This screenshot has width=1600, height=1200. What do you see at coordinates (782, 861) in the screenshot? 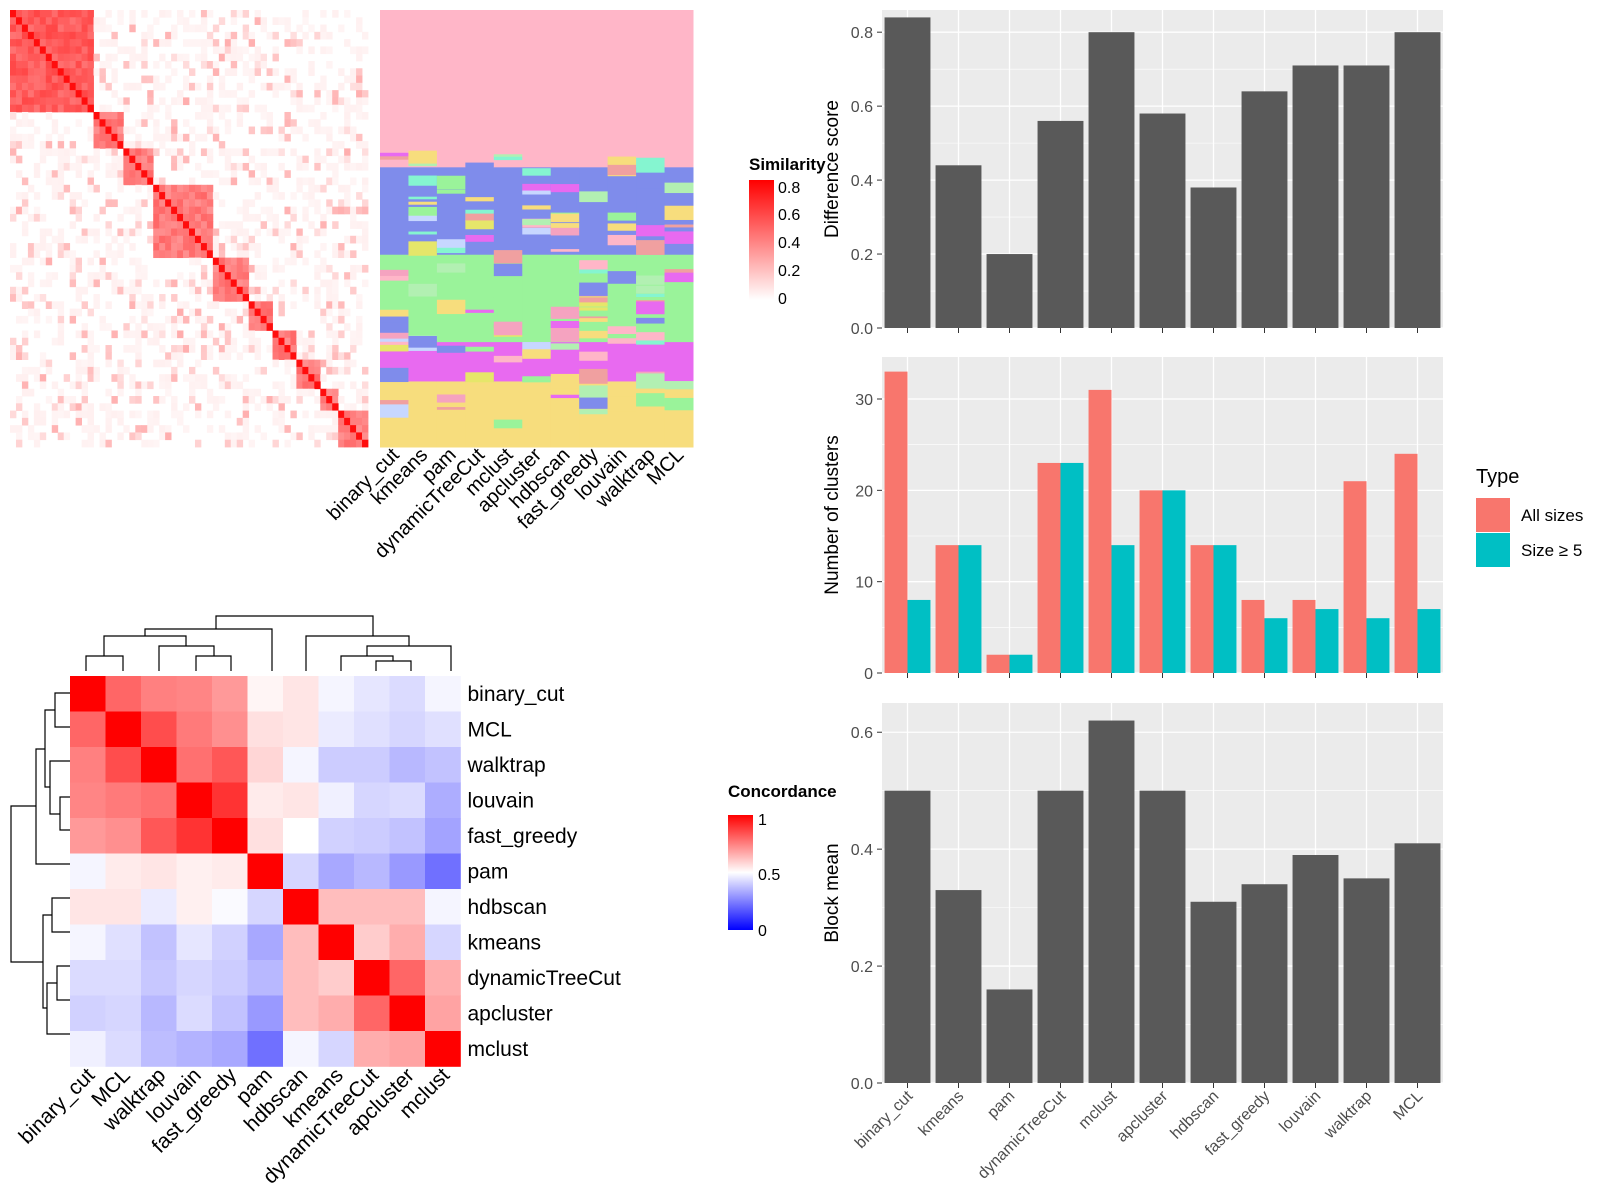
I see `concordance-legend: Concordance 1 0.5 0` at bounding box center [782, 861].